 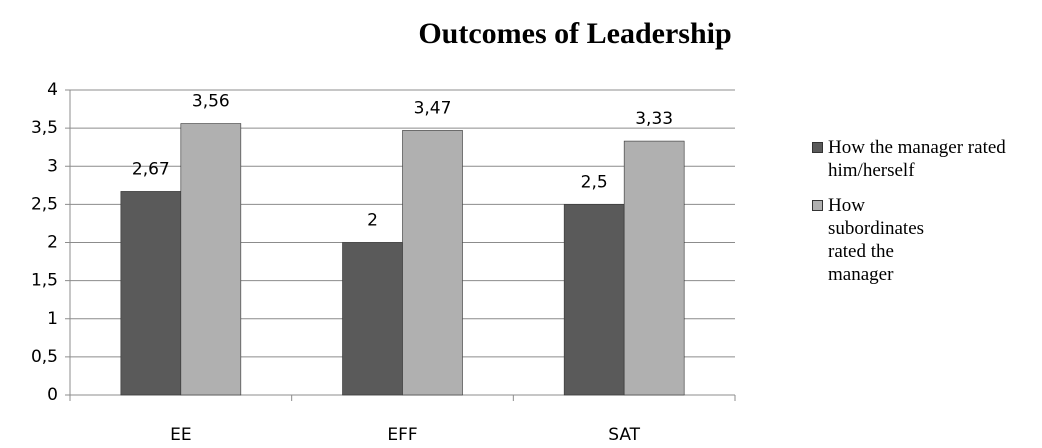 What do you see at coordinates (52, 395) in the screenshot?
I see `y-tick-label: 0` at bounding box center [52, 395].